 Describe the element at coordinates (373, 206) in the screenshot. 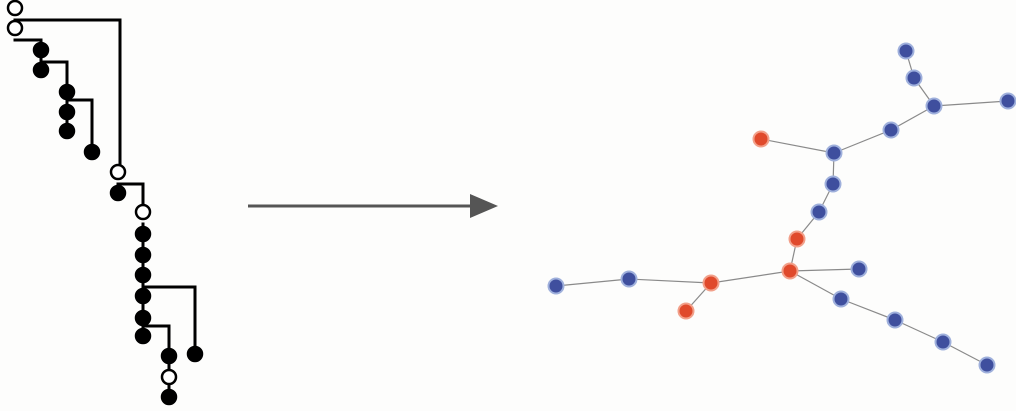

I see `transform-arrow` at that location.